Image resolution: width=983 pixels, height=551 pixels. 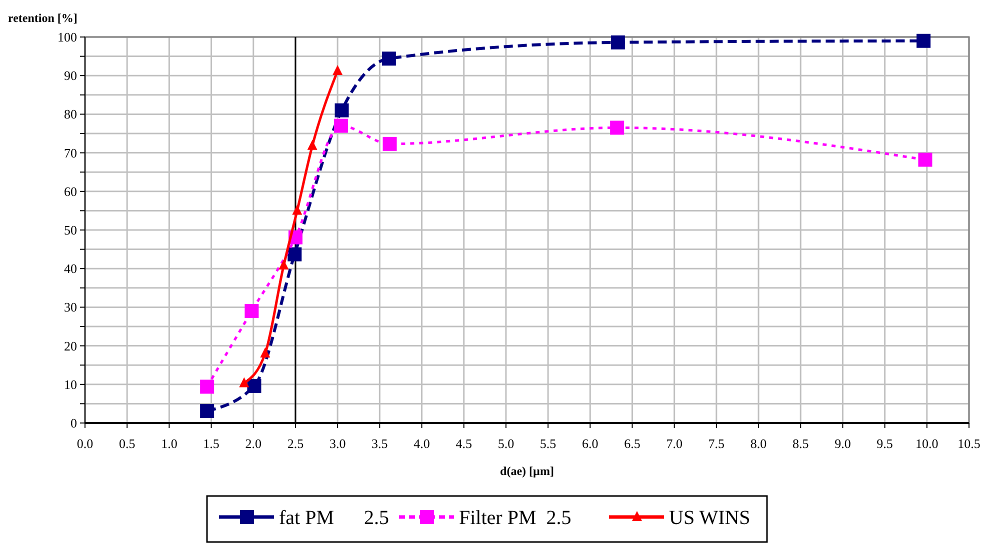 I want to click on x-tick-label: 8.5, so click(x=800, y=443).